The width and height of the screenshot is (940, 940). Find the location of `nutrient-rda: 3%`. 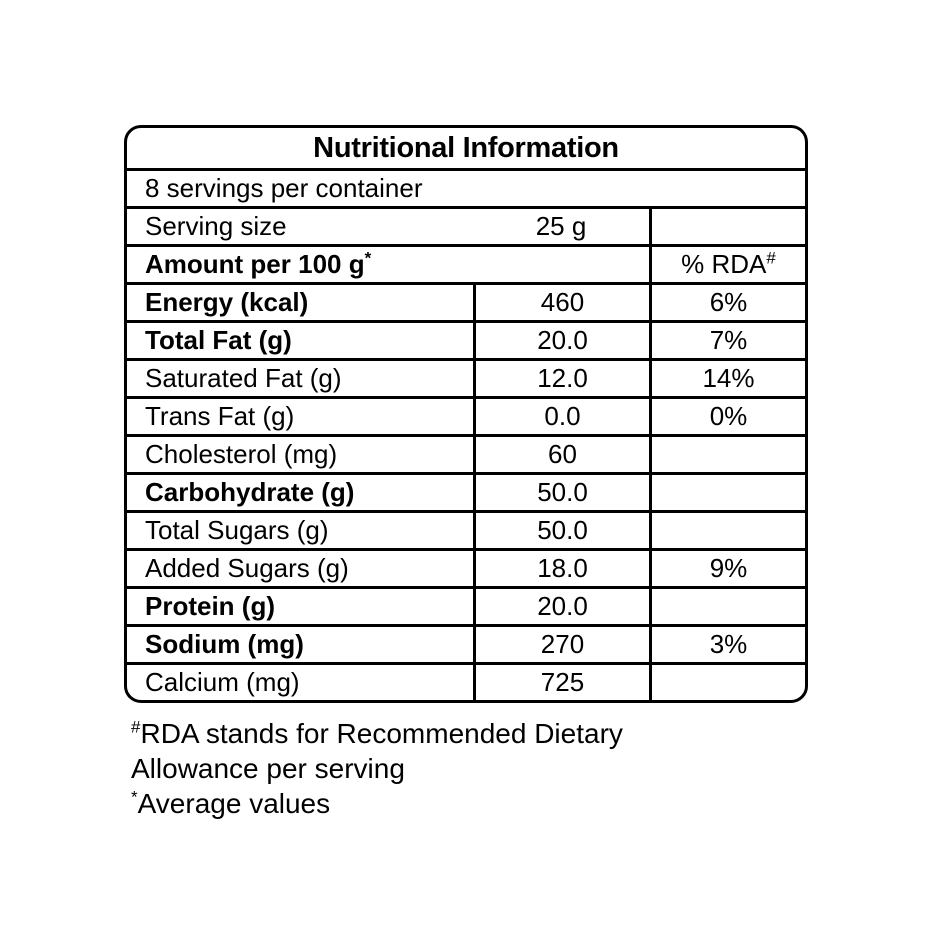

nutrient-rda: 3% is located at coordinates (727, 644).